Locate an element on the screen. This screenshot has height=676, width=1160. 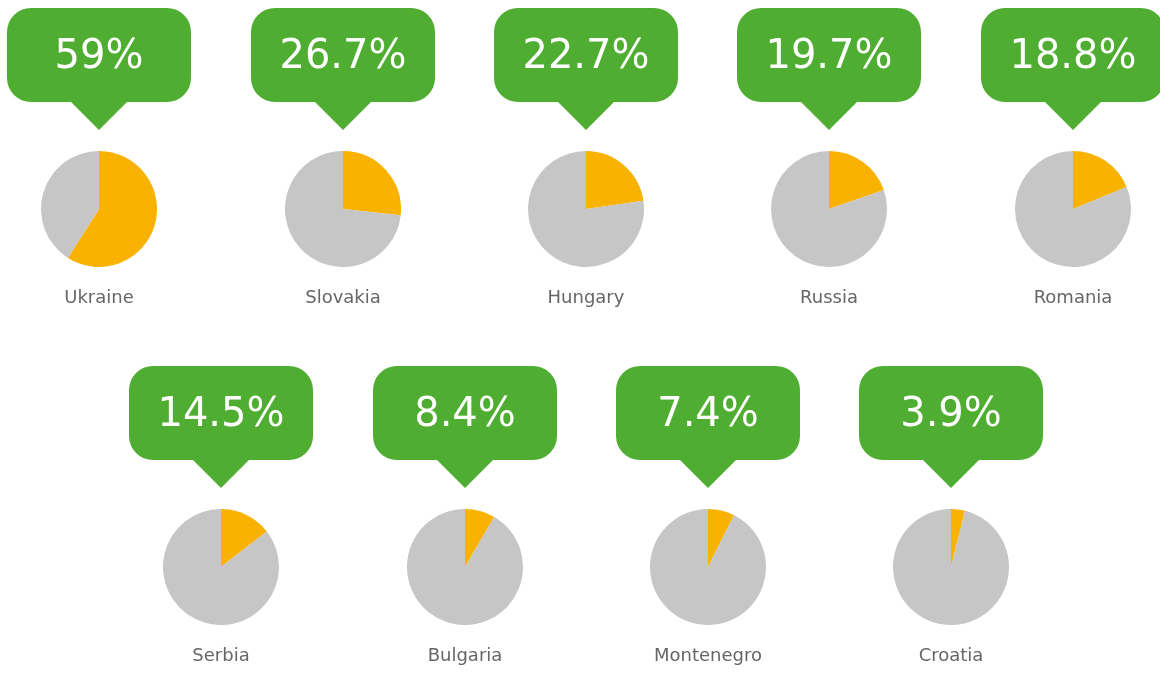
data-label: 19.7% is located at coordinates (829, 54).